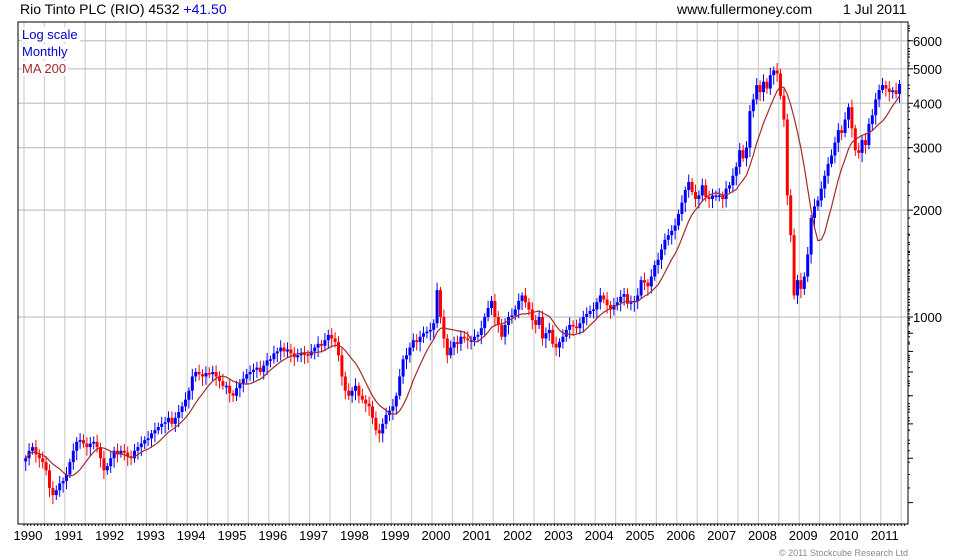 The image size is (960, 560). What do you see at coordinates (150, 535) in the screenshot?
I see `x-tick-label: 1993` at bounding box center [150, 535].